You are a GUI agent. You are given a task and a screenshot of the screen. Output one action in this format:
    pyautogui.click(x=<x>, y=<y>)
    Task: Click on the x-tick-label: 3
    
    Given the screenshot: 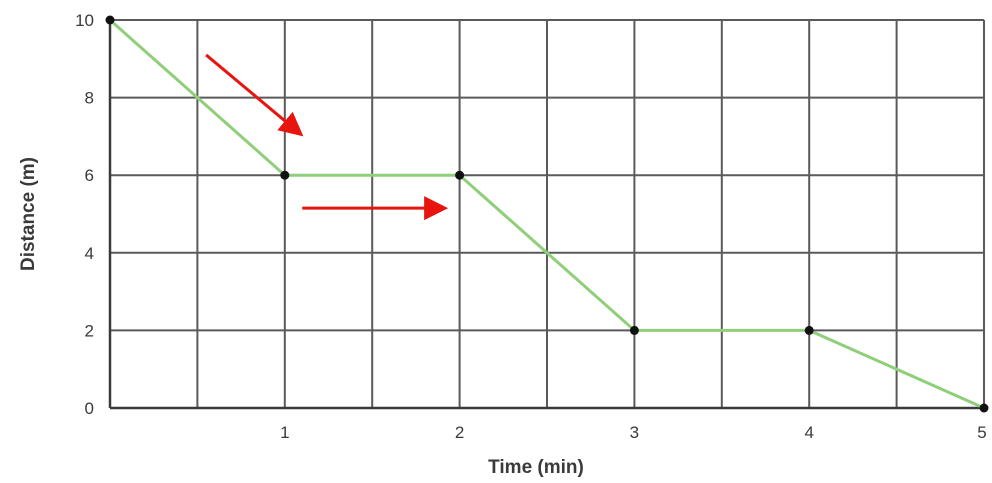 What is the action you would take?
    pyautogui.click(x=634, y=432)
    